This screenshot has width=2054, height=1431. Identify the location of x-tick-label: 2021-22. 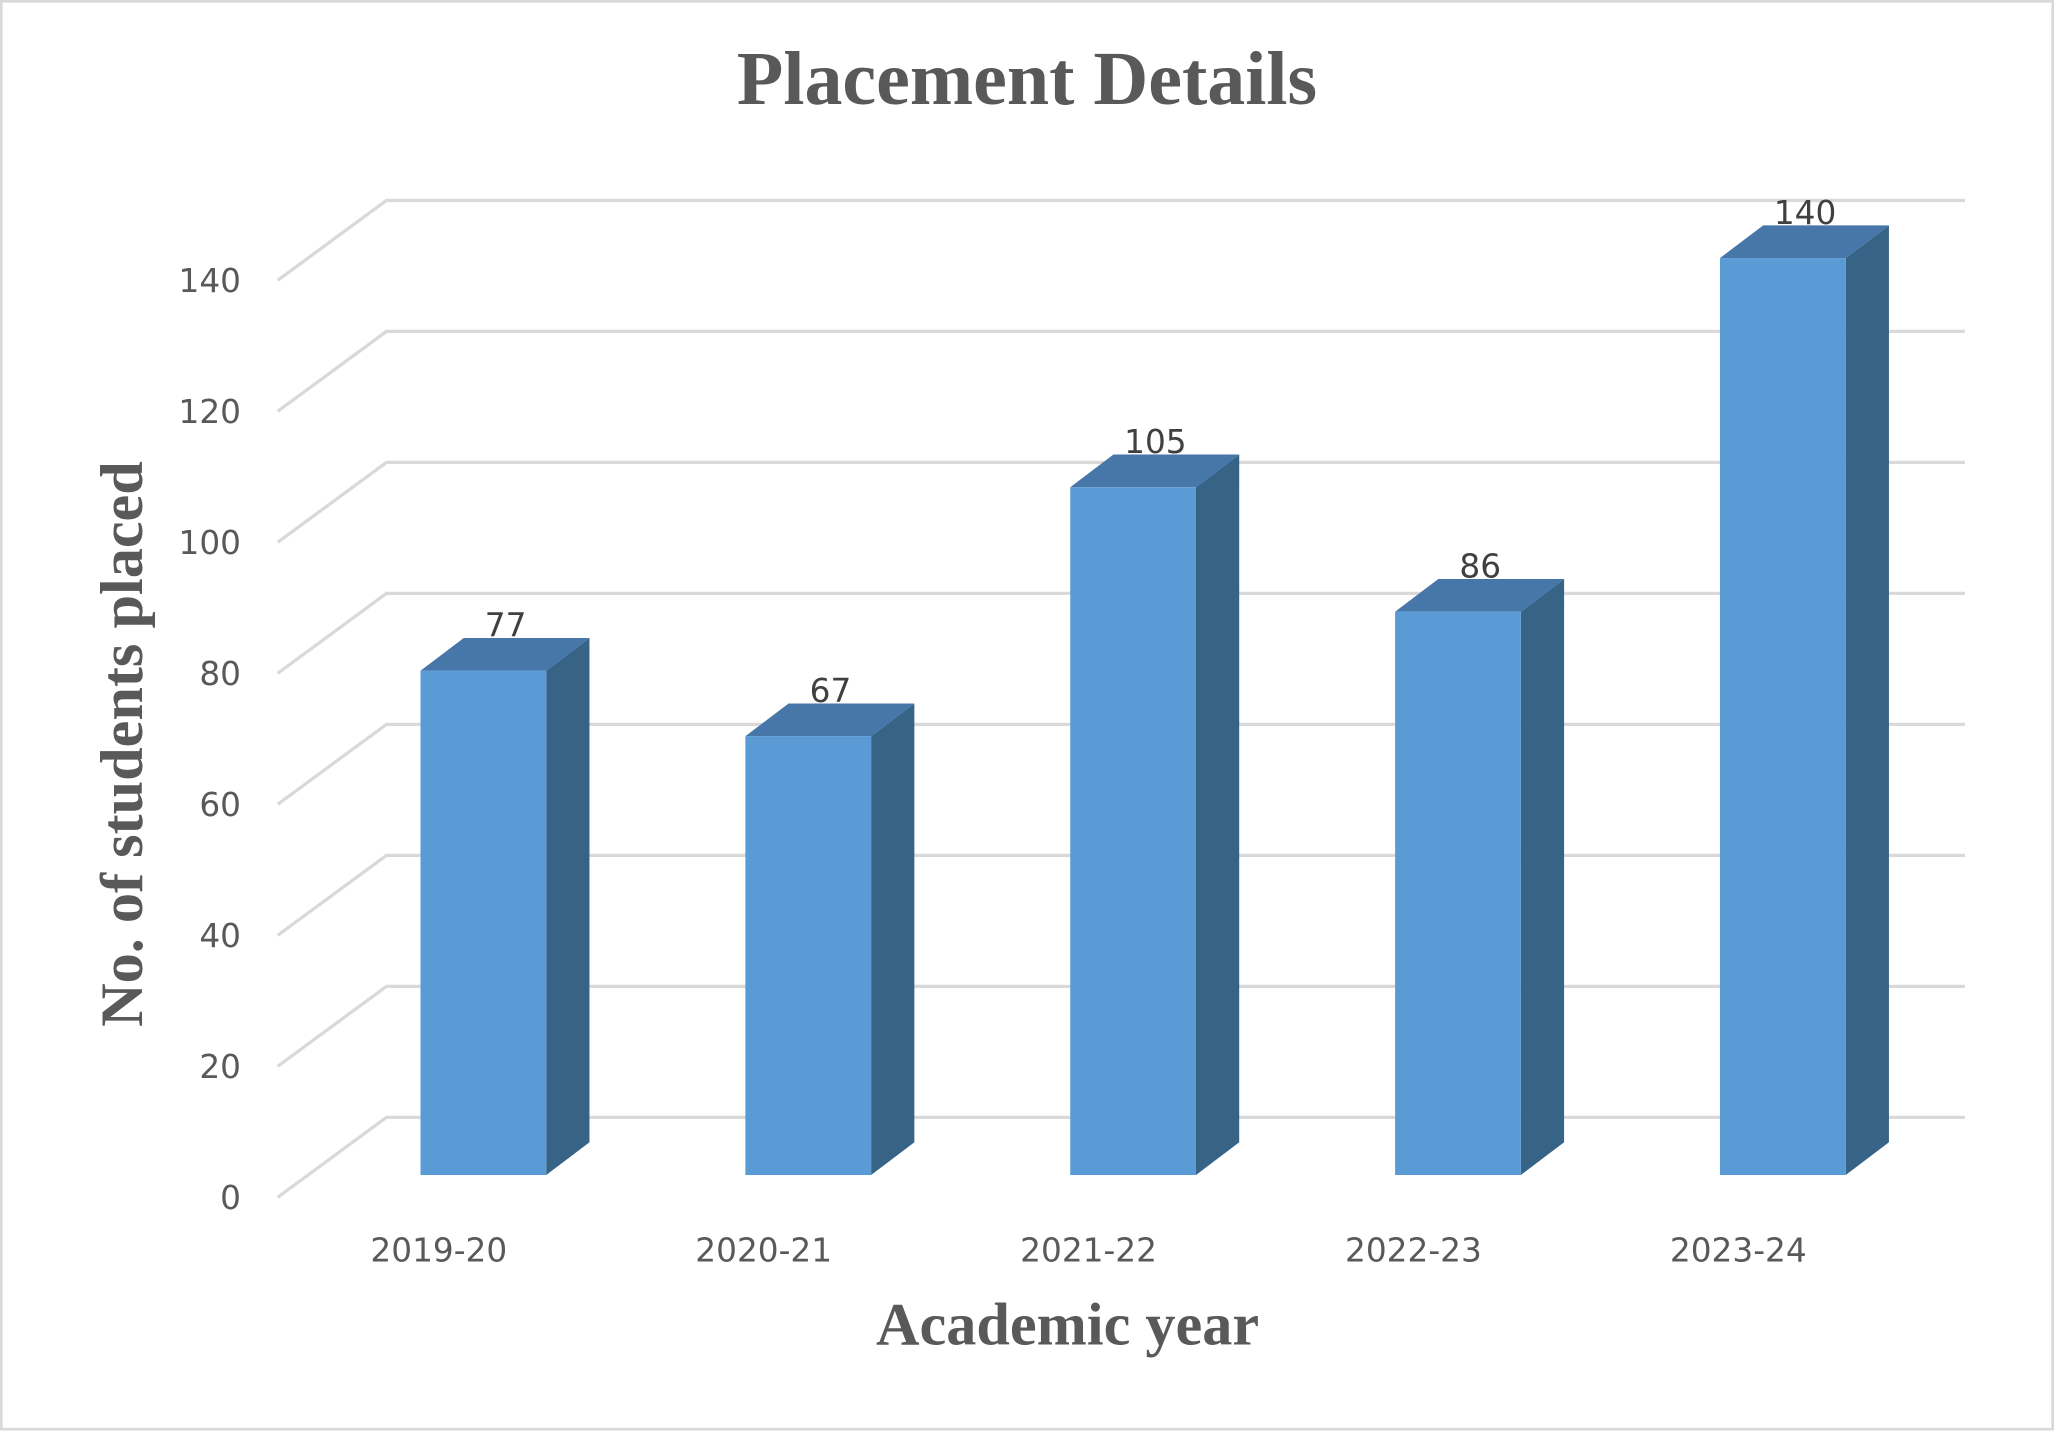
(1088, 1250).